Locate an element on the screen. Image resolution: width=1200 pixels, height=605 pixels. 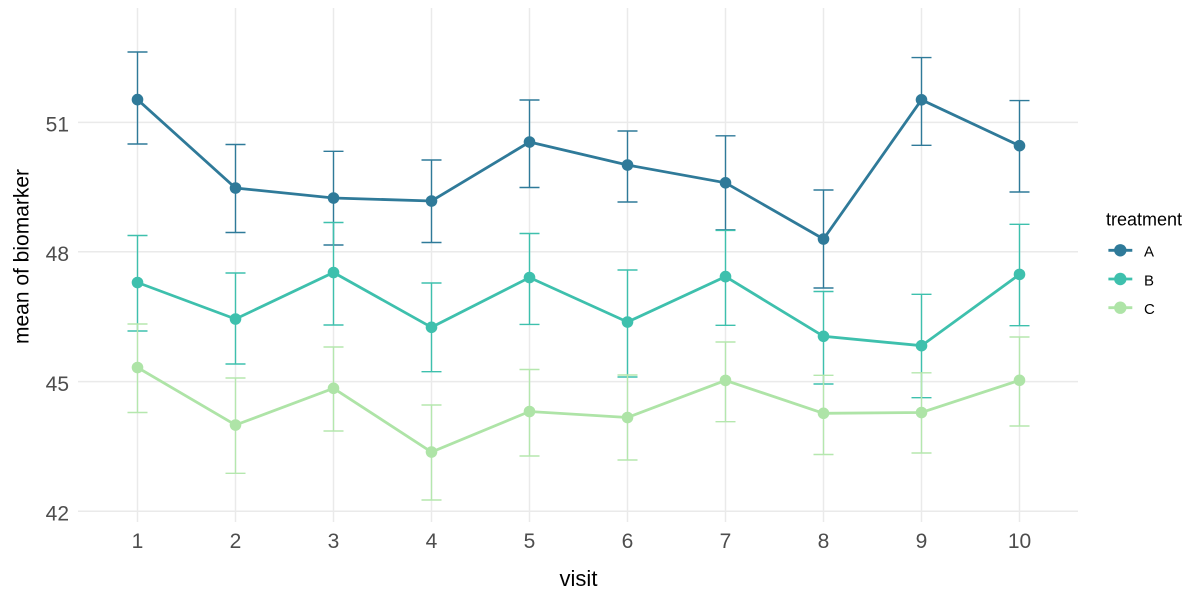
svg-text: 5 is located at coordinates (530, 541).